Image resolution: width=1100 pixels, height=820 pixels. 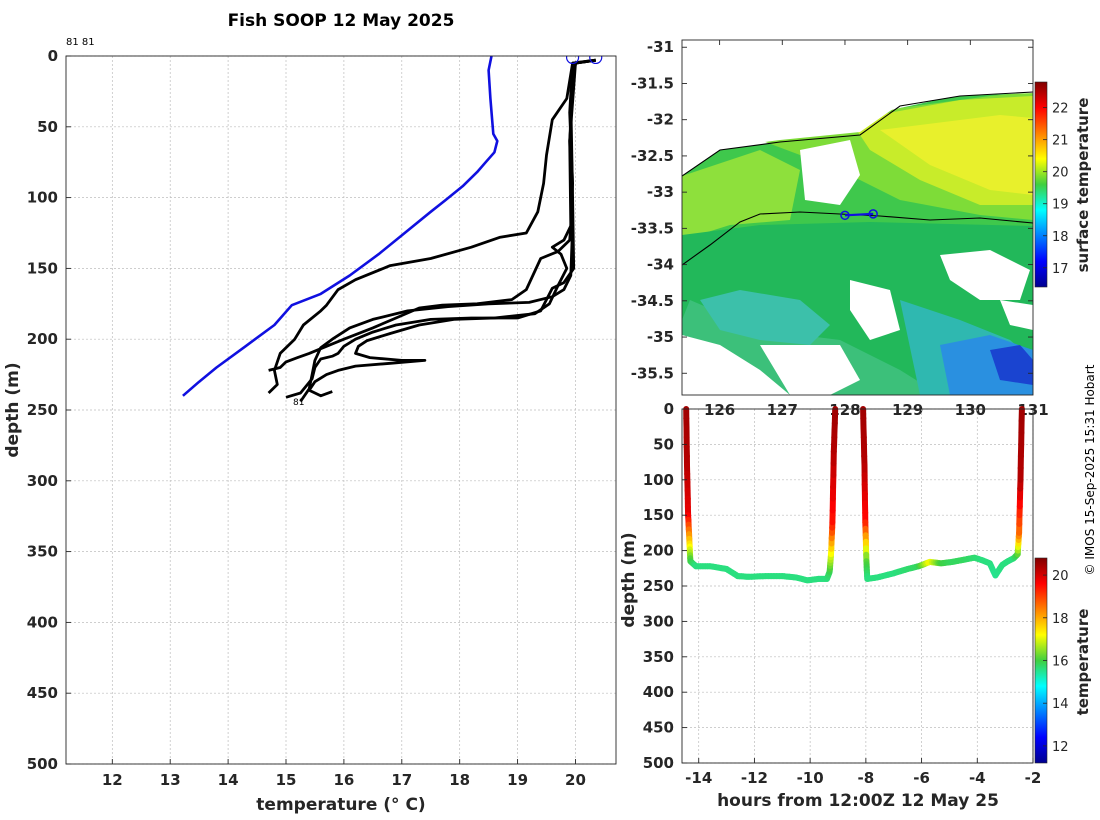 What do you see at coordinates (517, 780) in the screenshot?
I see `x-tick-label: 19` at bounding box center [517, 780].